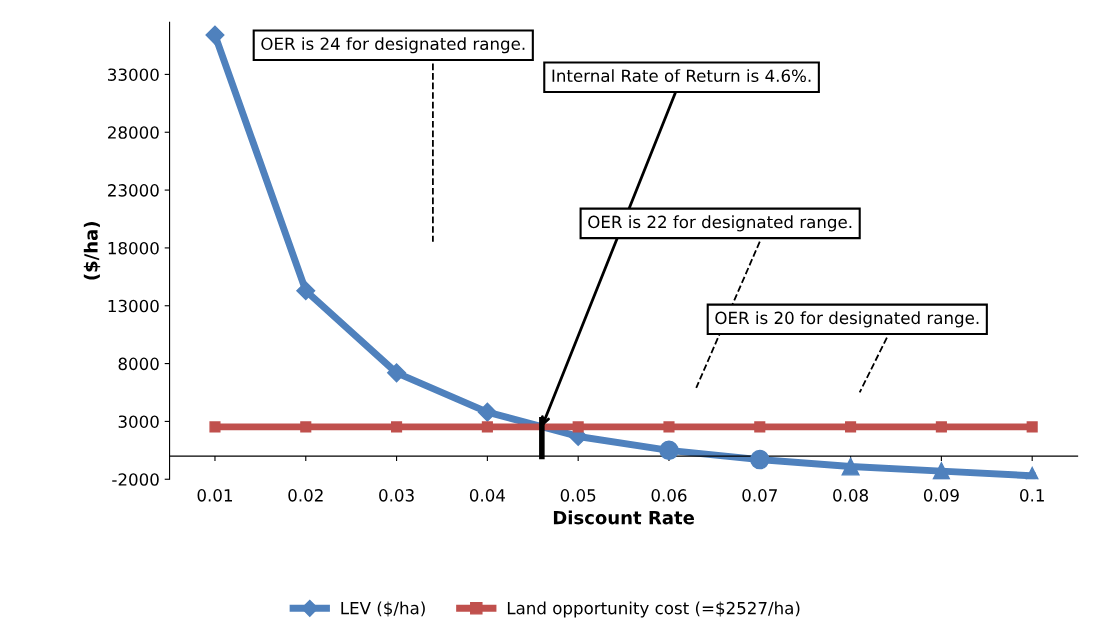  What do you see at coordinates (850, 495) in the screenshot?
I see `x-tick-label: 0.08` at bounding box center [850, 495].